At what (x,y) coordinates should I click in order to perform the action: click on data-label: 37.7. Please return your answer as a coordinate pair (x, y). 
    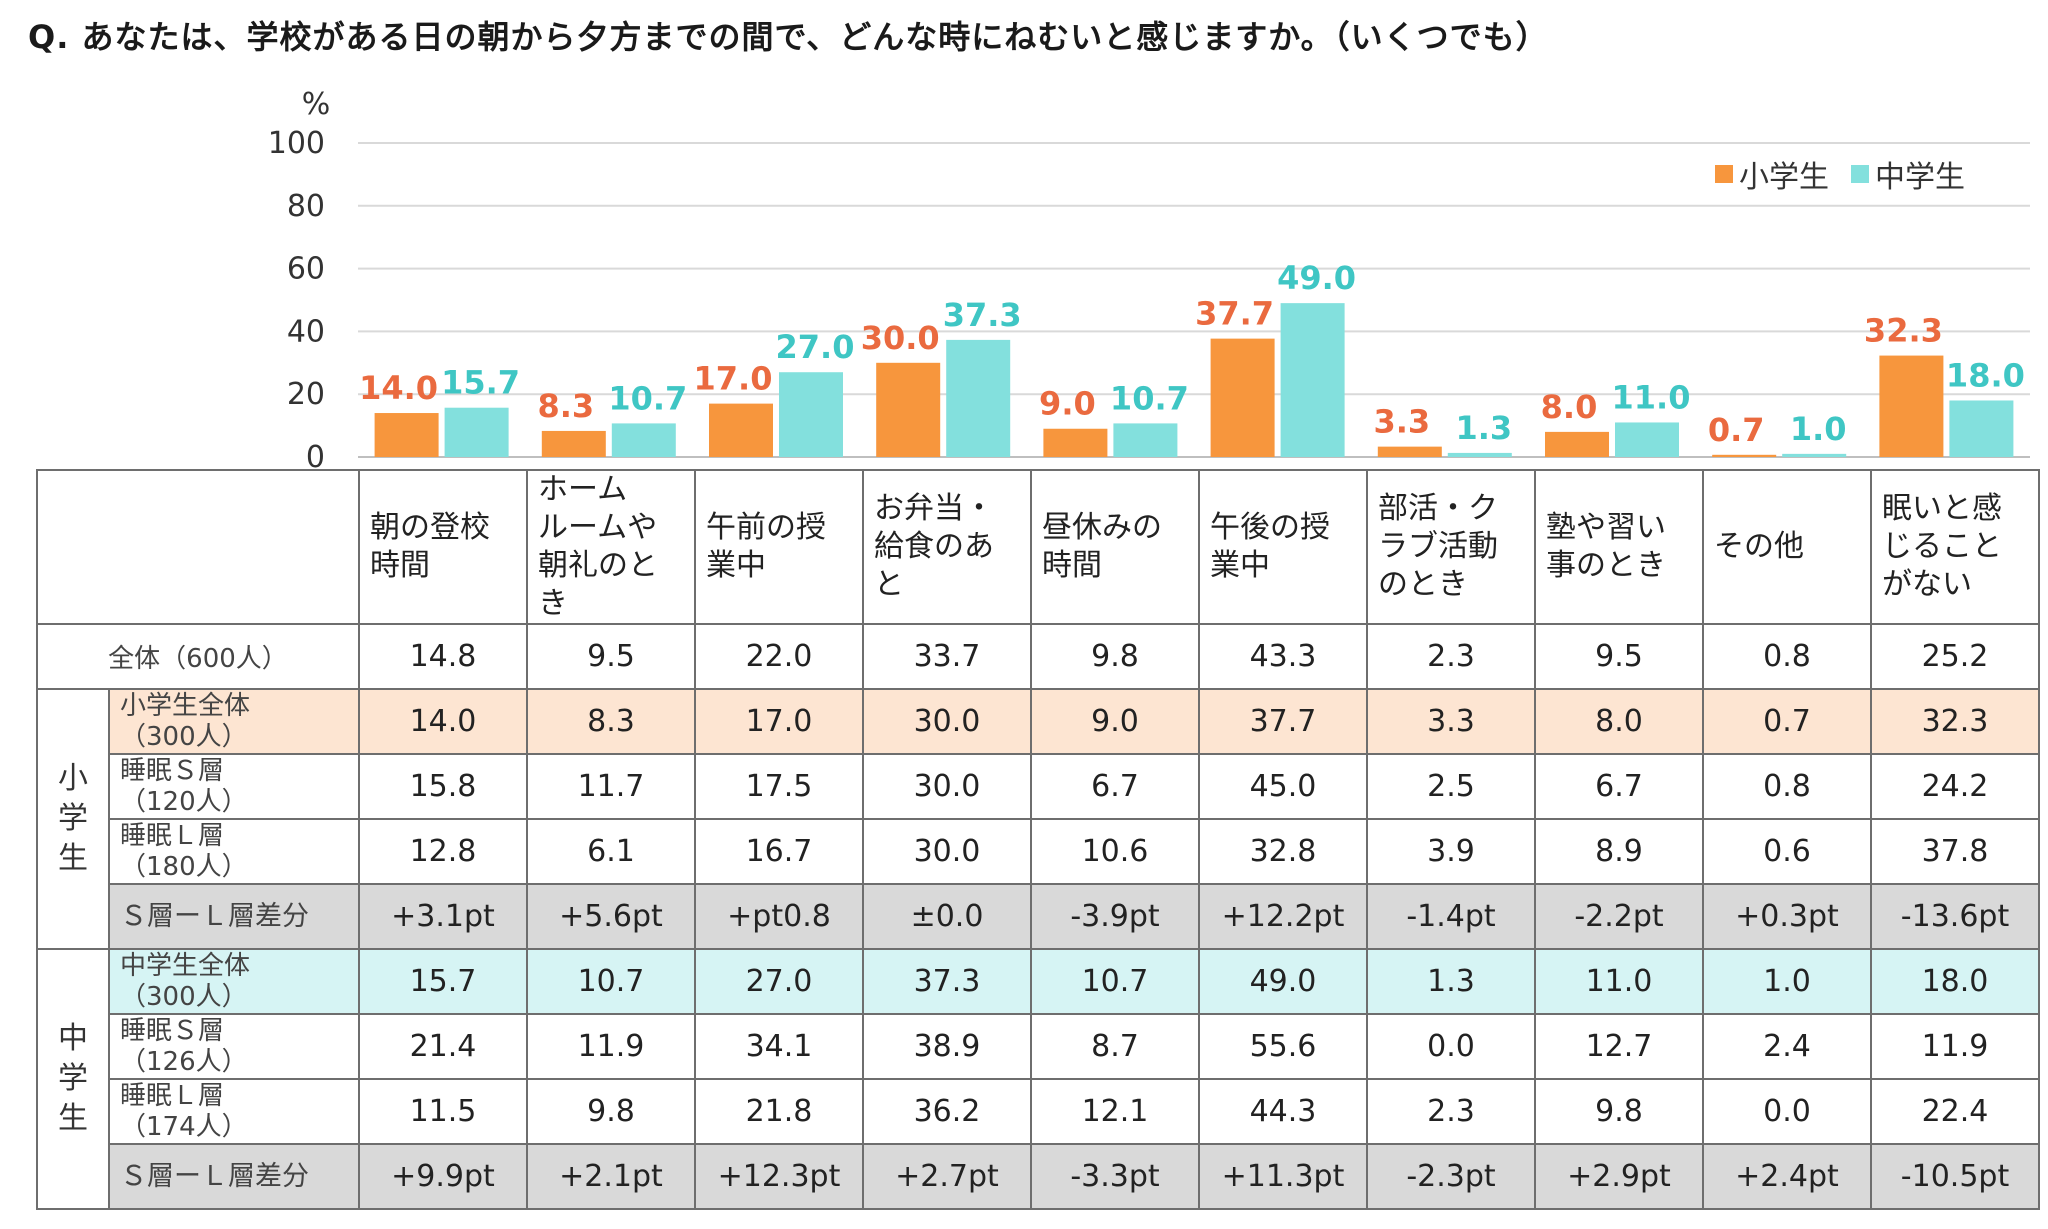
    Looking at the image, I should click on (1234, 314).